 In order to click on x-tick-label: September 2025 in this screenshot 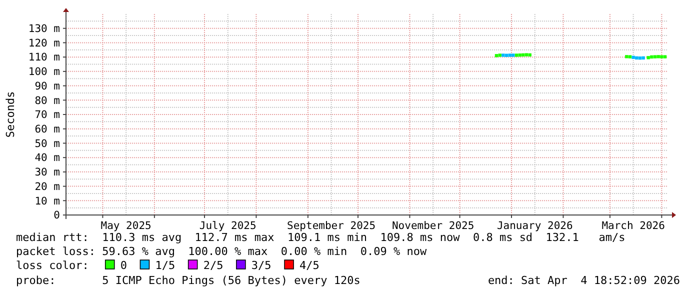, I will do `click(331, 226)`.